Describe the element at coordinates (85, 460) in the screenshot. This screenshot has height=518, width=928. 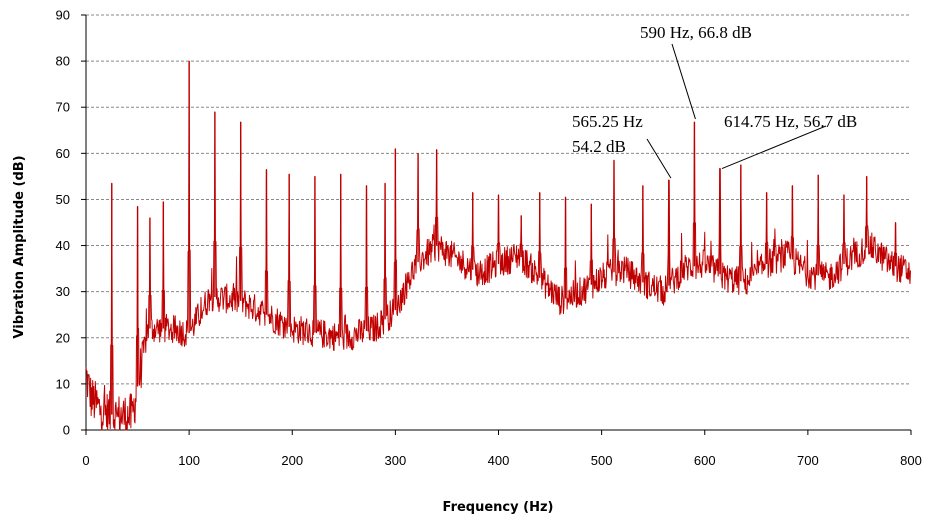
I see `x-tick-label: 0` at that location.